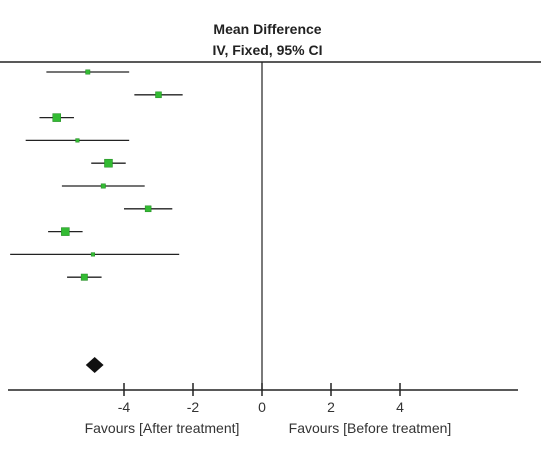 This screenshot has width=541, height=471. What do you see at coordinates (370, 428) in the screenshot?
I see `favours-right-label: Favours [Before treatmen]` at bounding box center [370, 428].